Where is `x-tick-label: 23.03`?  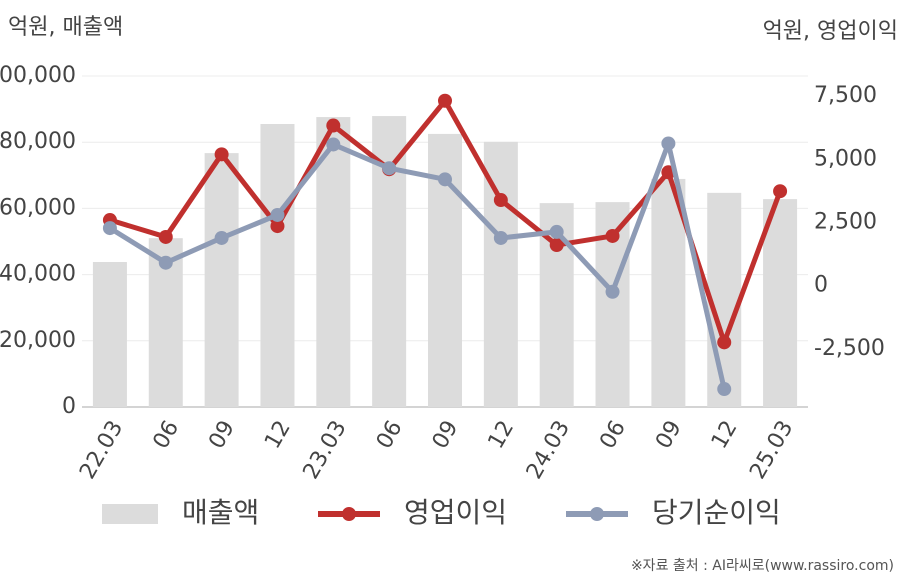 x-tick-label: 23.03 is located at coordinates (325, 450).